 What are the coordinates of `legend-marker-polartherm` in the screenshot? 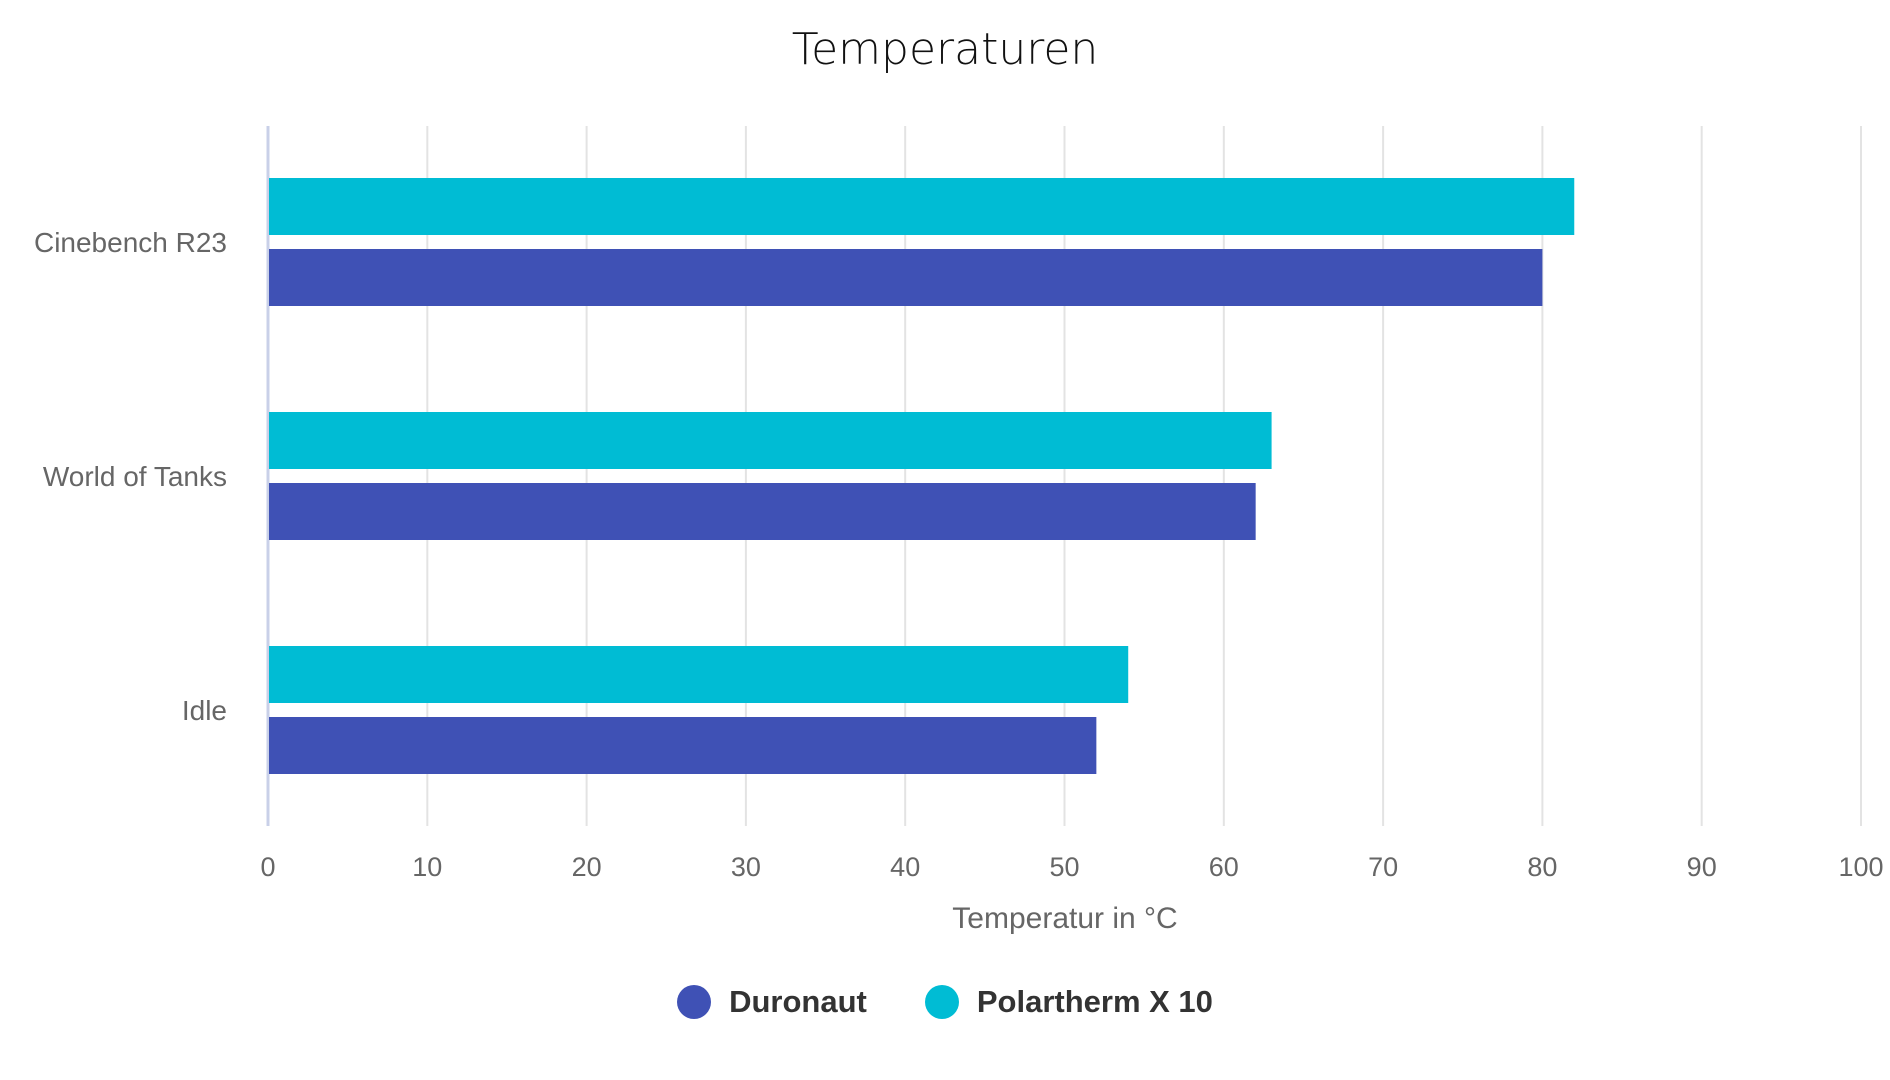 It's located at (941, 1002).